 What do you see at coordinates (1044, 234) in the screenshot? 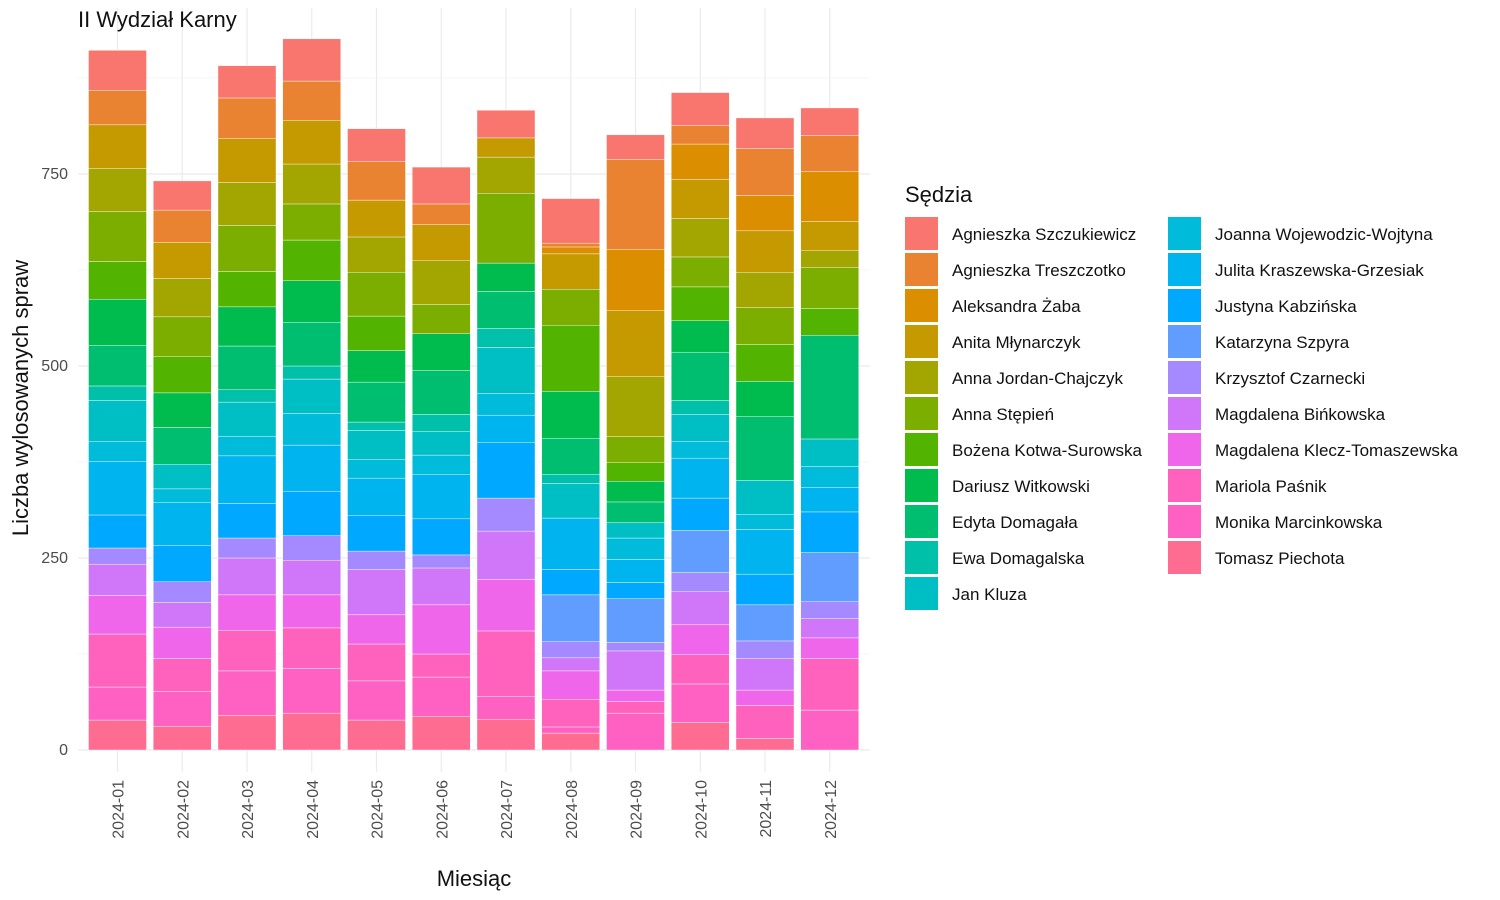
I see `legend-label: Agnieszka Szczukiewicz` at bounding box center [1044, 234].